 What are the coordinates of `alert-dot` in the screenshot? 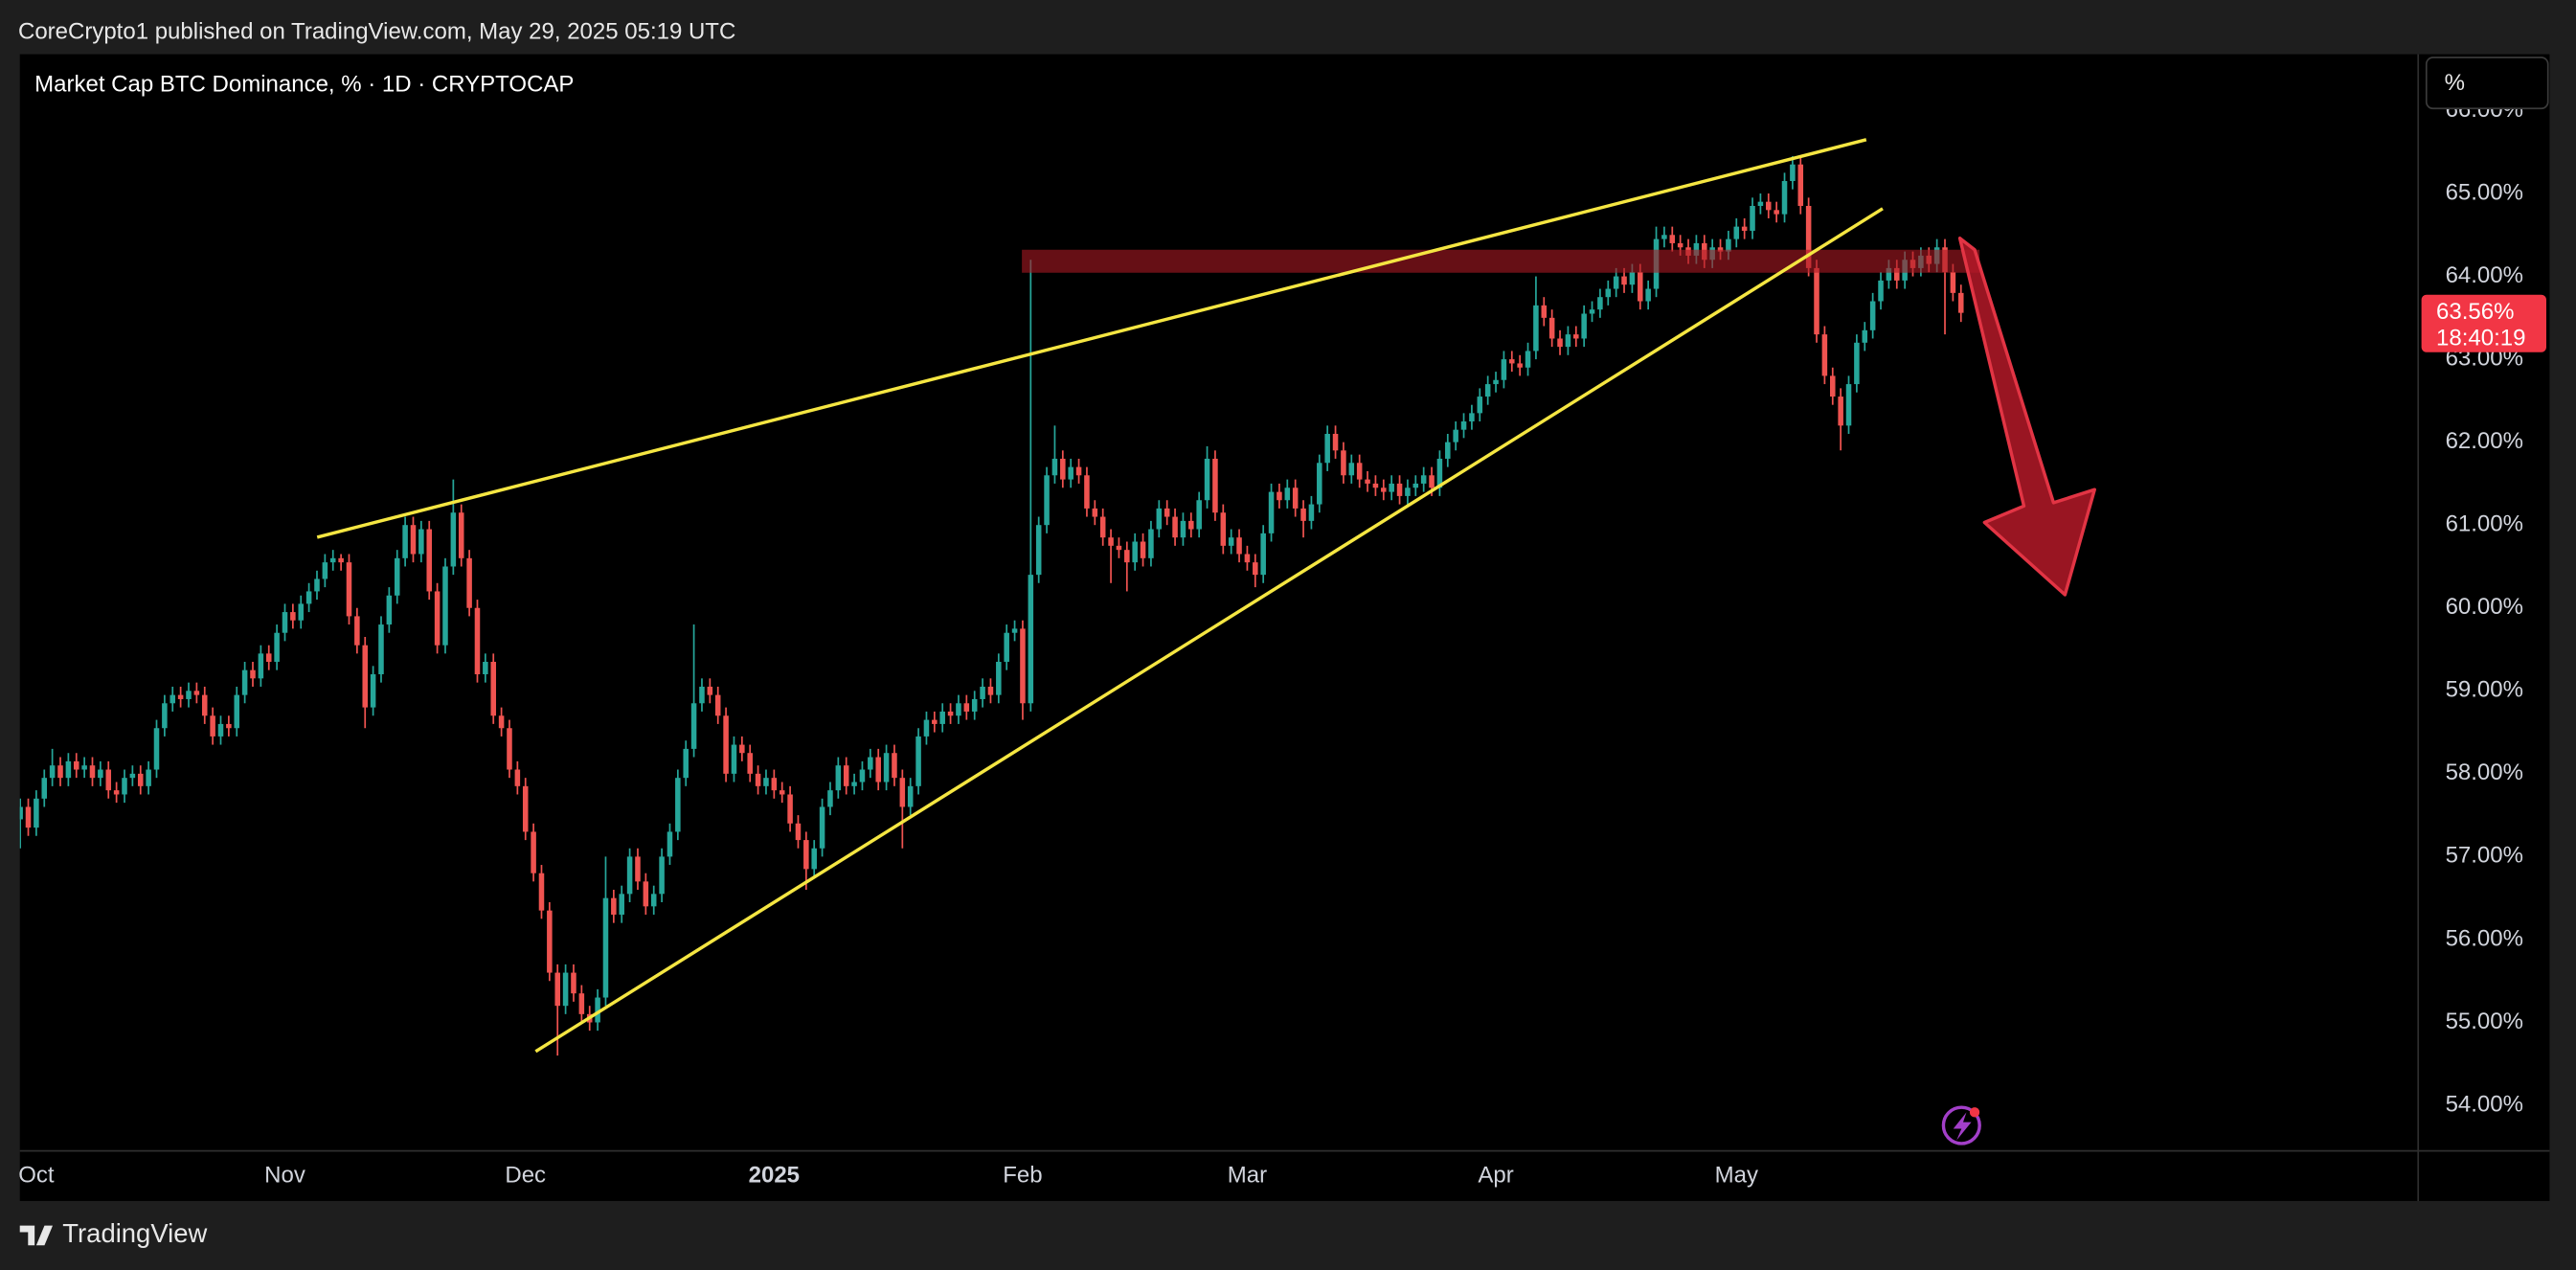 It's located at (1974, 1112).